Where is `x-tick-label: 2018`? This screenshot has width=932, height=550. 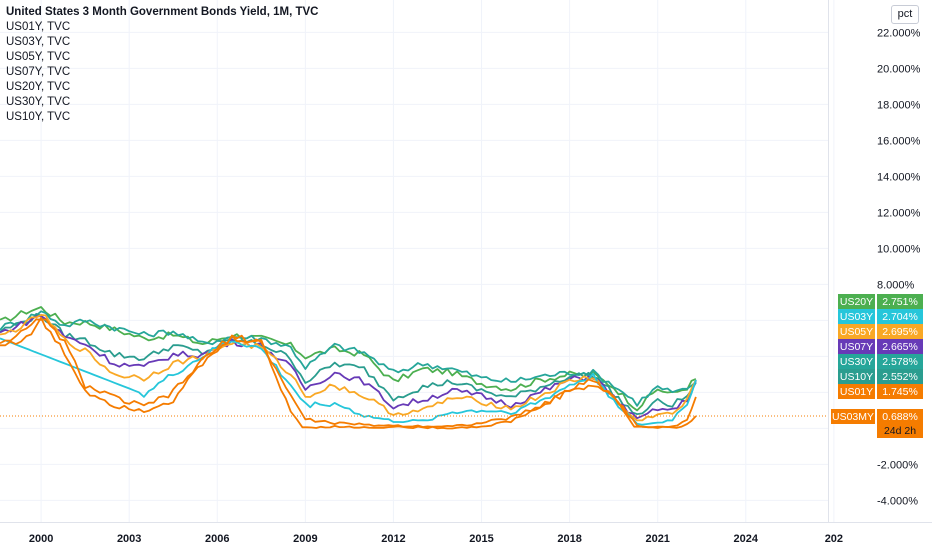 x-tick-label: 2018 is located at coordinates (569, 539).